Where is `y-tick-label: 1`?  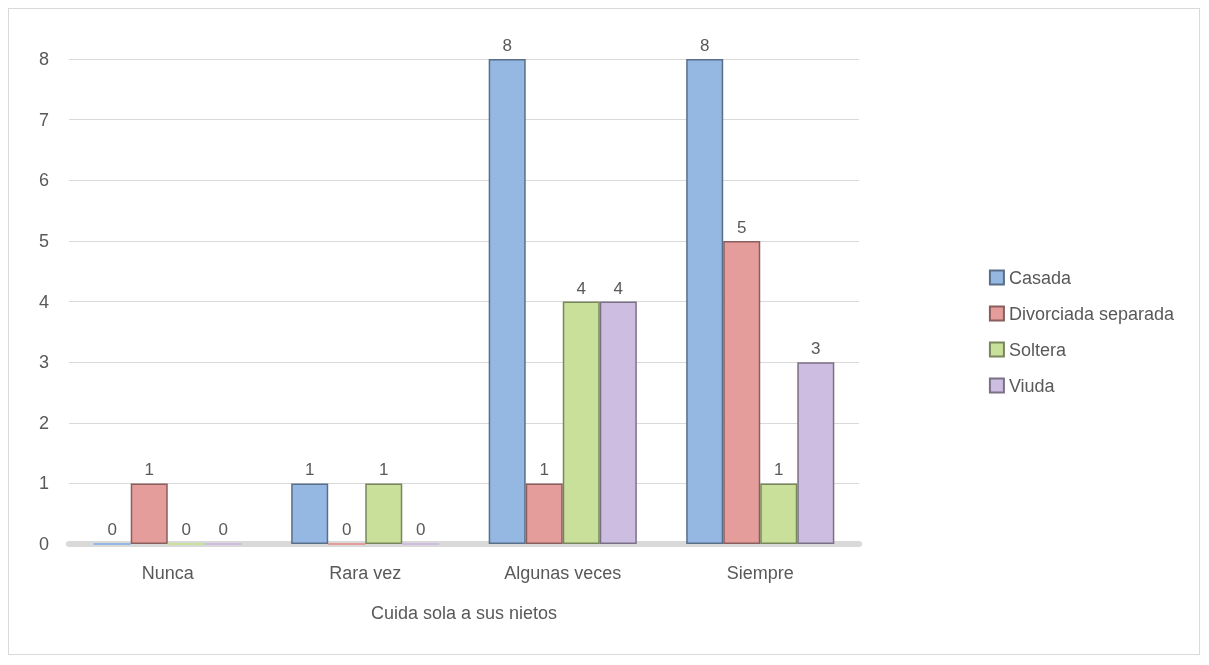 y-tick-label: 1 is located at coordinates (43, 483).